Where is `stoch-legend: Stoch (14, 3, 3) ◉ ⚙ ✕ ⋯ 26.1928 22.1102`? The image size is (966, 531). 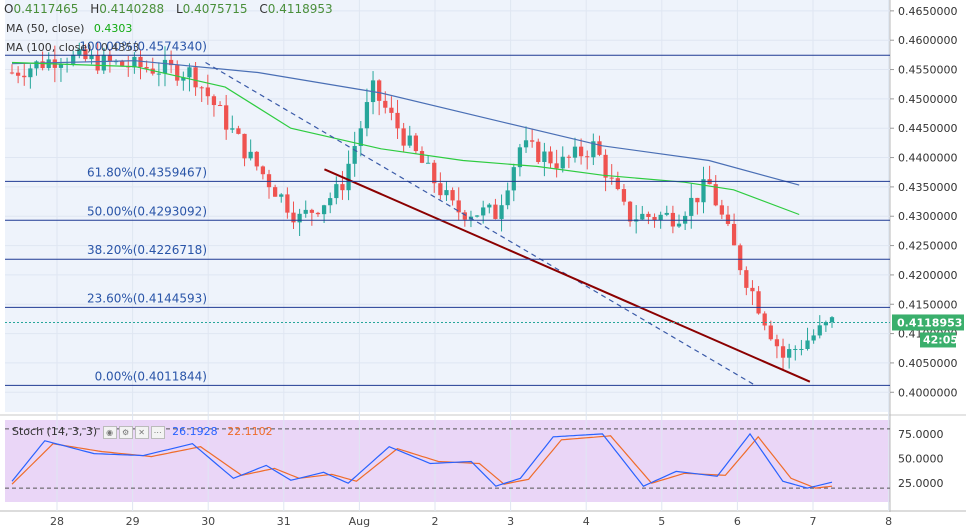 stoch-legend: Stoch (14, 3, 3) ◉ ⚙ ✕ ⋯ 26.1928 22.1102 is located at coordinates (142, 432).